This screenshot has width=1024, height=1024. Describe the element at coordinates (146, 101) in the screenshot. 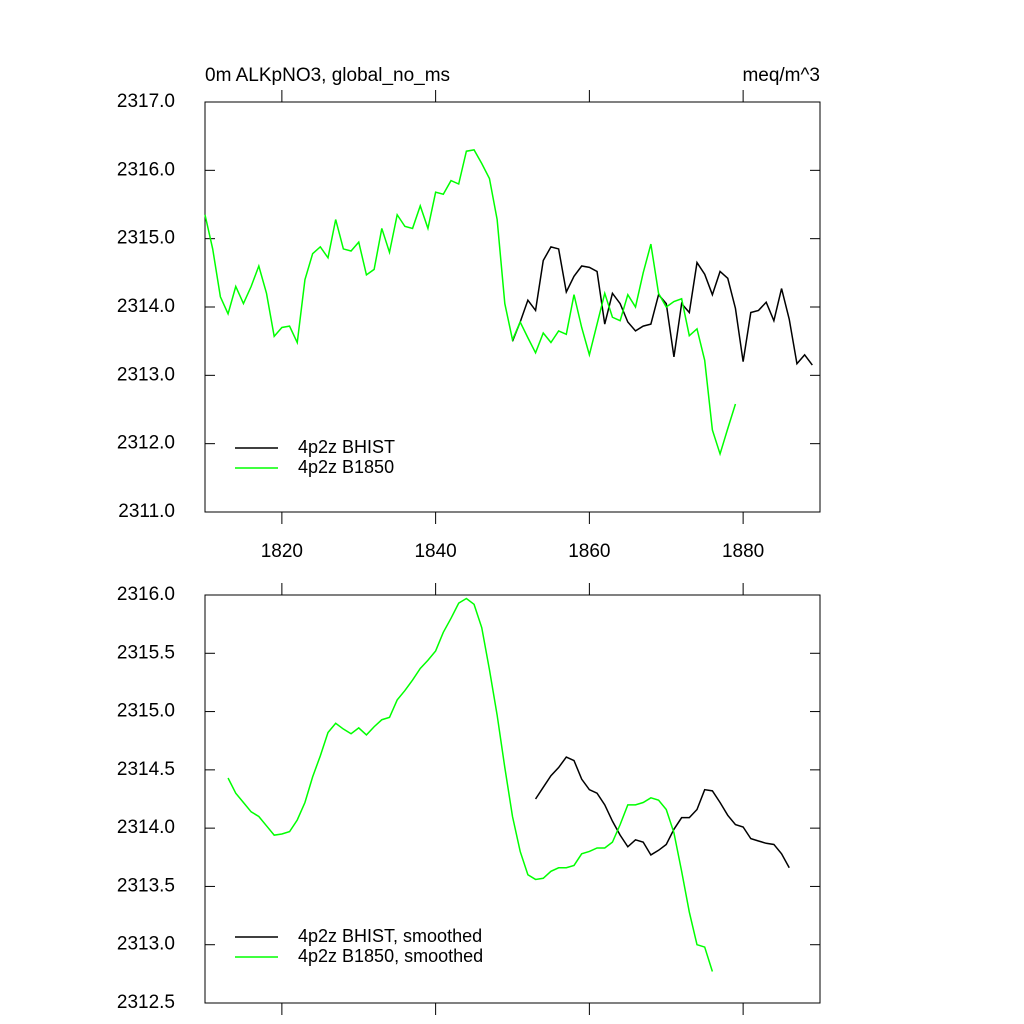

I see `y-tick-label: 2317.0` at that location.